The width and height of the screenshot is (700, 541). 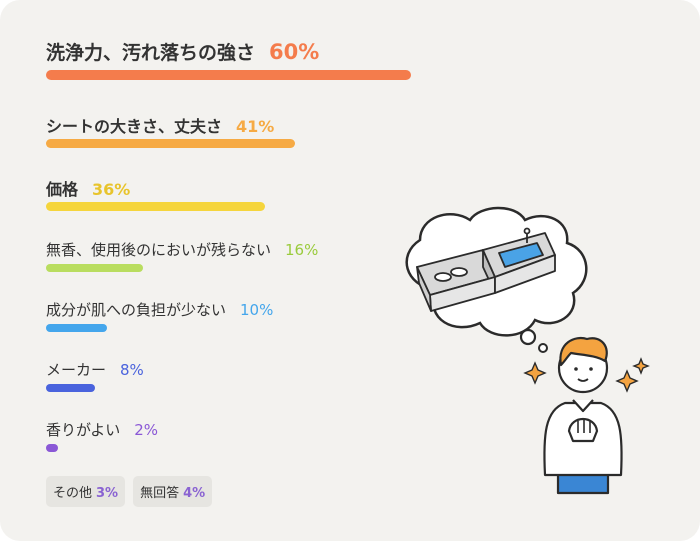 I want to click on person-figure, so click(x=583, y=415).